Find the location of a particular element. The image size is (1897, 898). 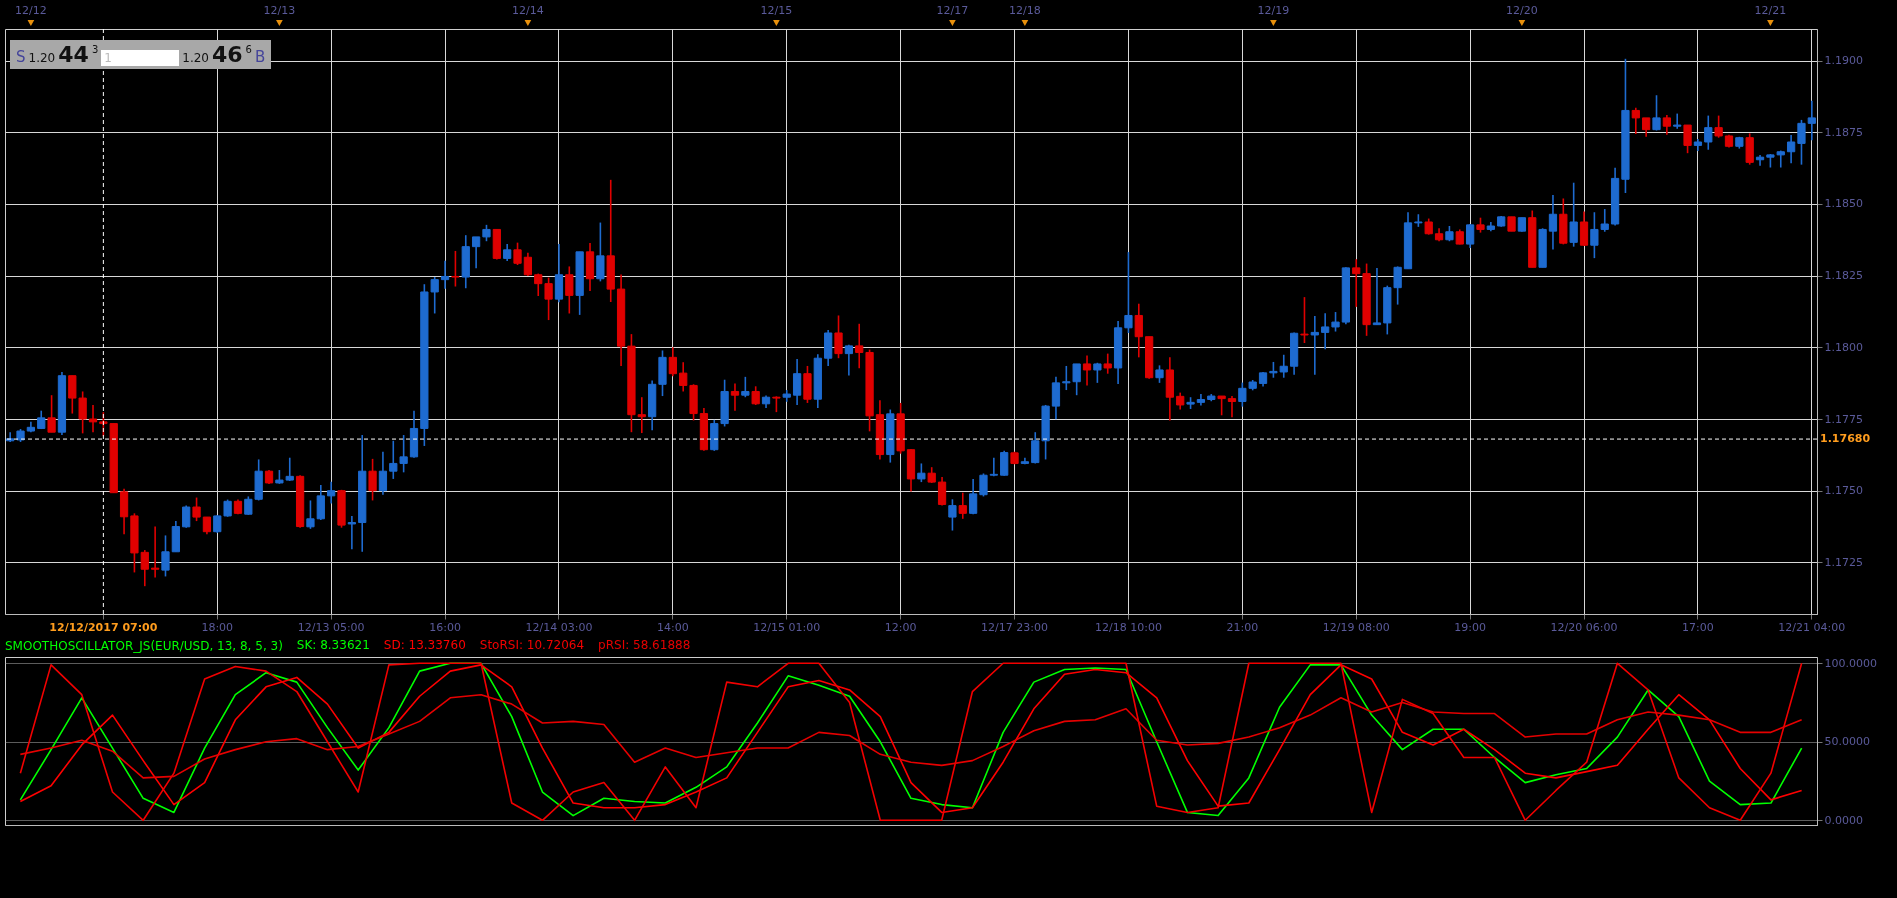

x-tick-label: 12/19 08:00 is located at coordinates (1356, 627).